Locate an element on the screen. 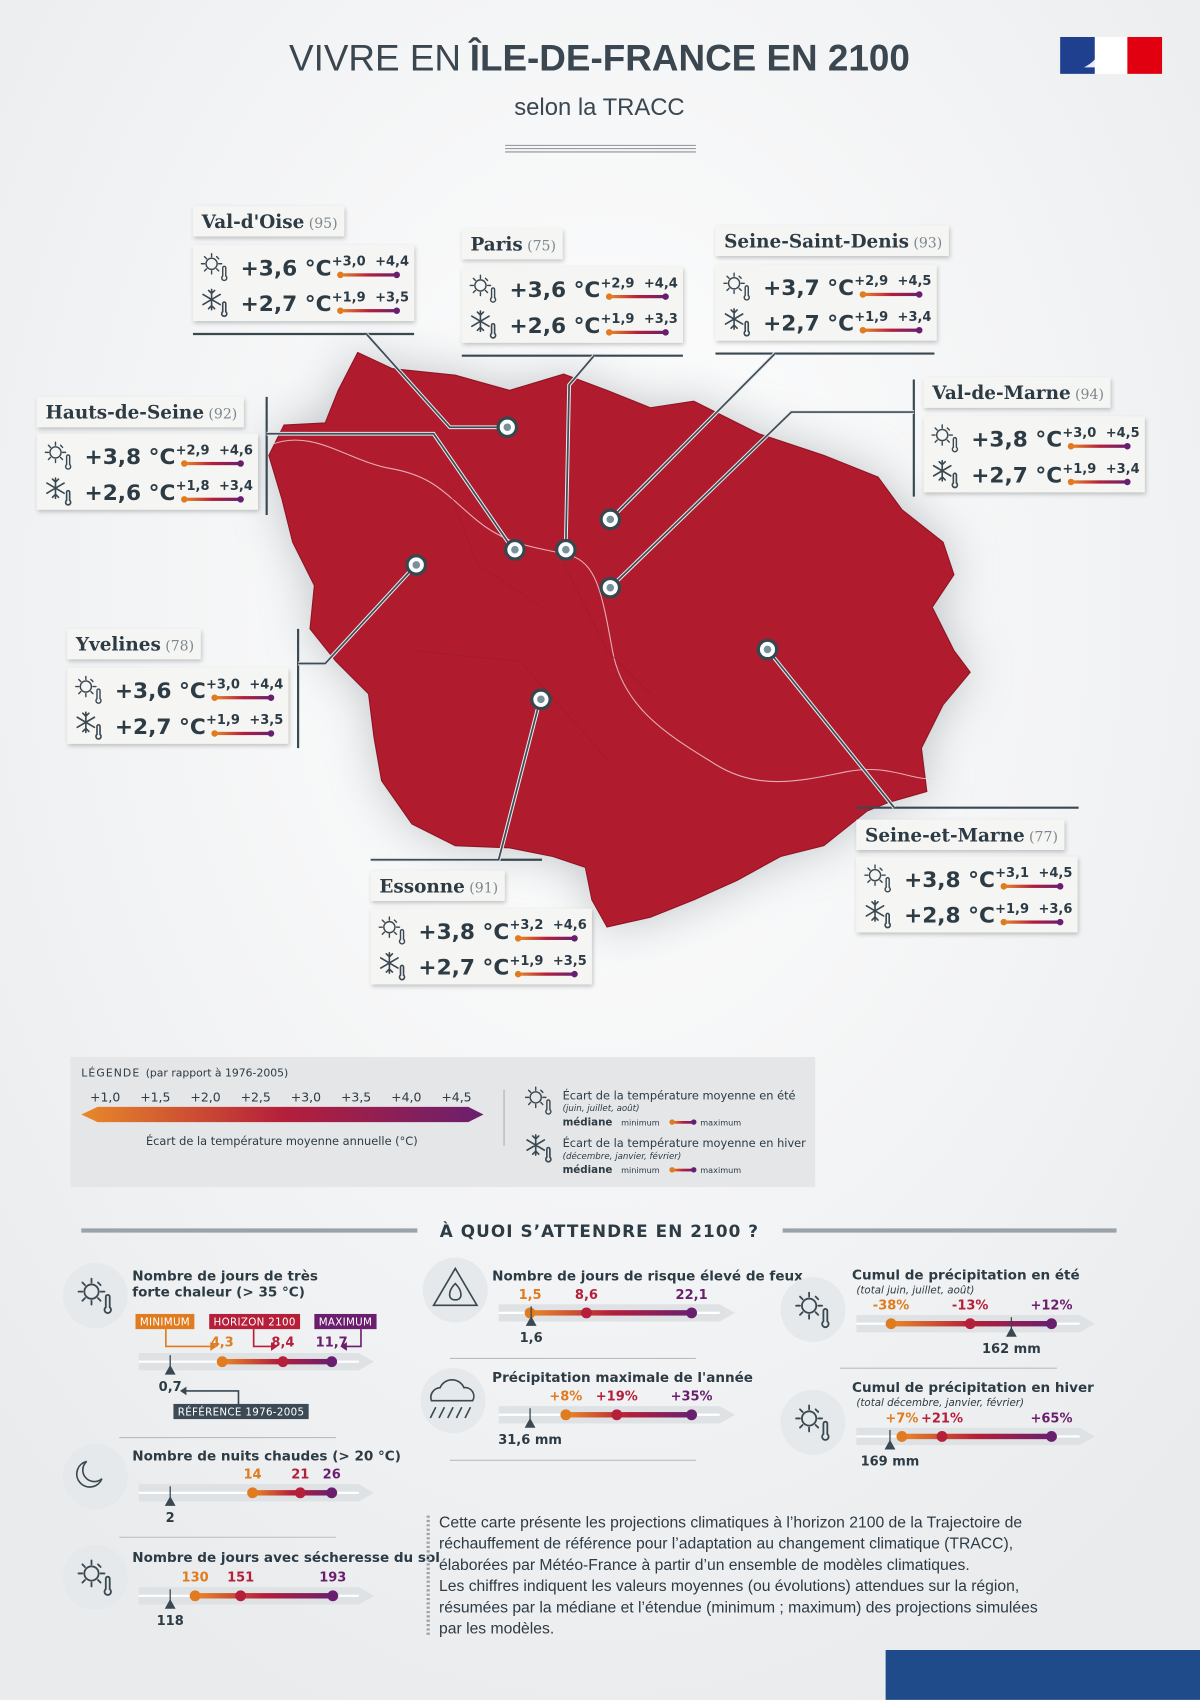  legend-title: LÉGENDE is located at coordinates (110, 1073).